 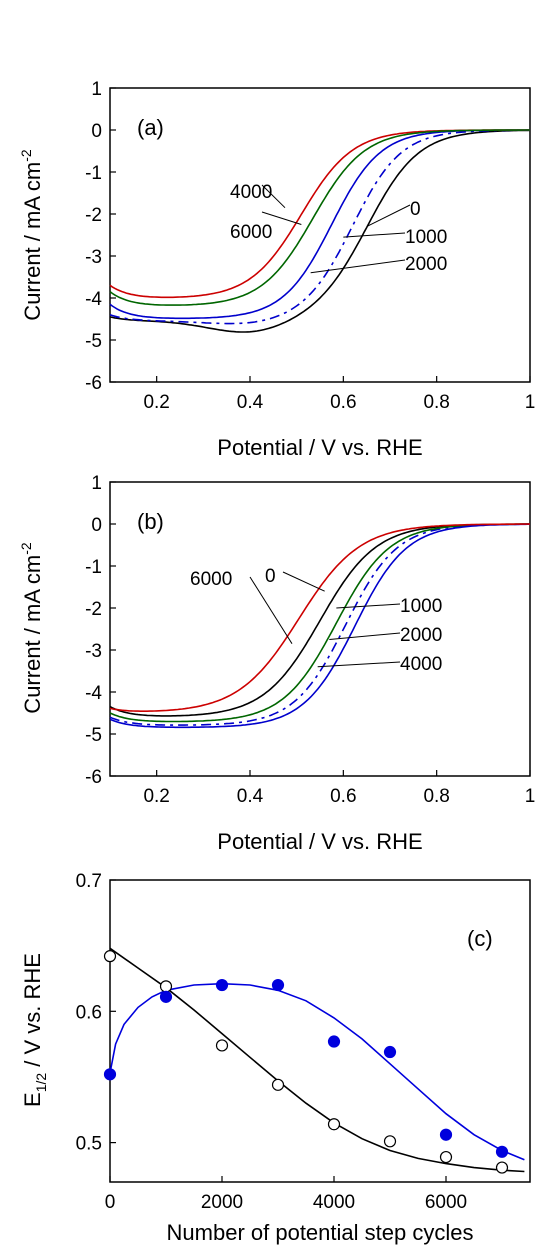 What do you see at coordinates (32, 1013) in the screenshot?
I see `y-axis-label-c-rest: / V vs. RHE` at bounding box center [32, 1013].